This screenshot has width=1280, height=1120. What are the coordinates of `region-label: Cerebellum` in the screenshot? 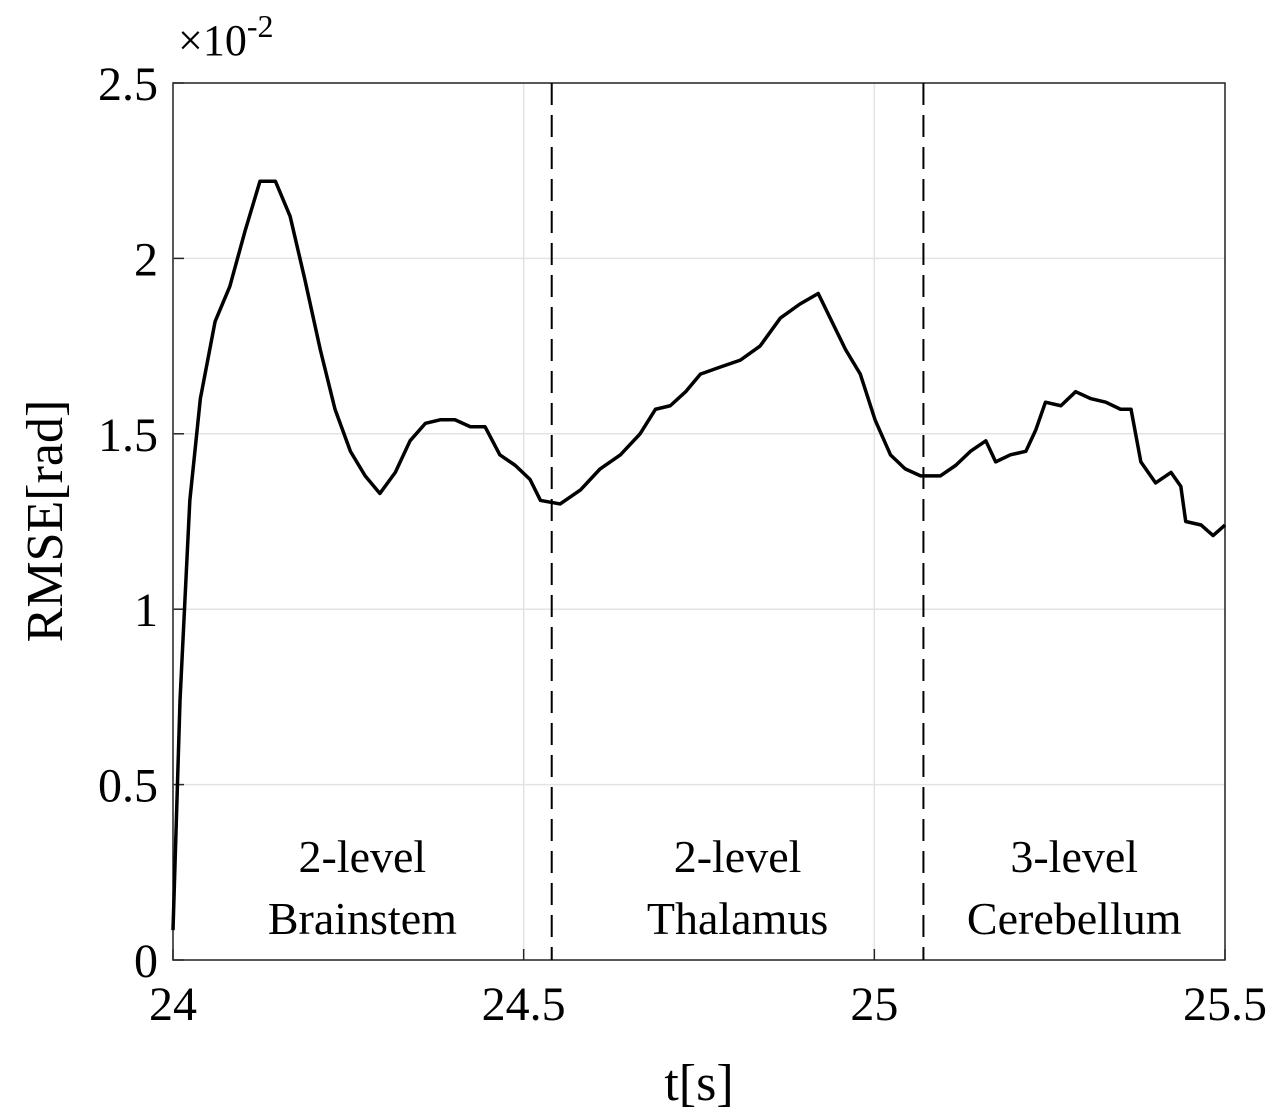 It's located at (1074, 918).